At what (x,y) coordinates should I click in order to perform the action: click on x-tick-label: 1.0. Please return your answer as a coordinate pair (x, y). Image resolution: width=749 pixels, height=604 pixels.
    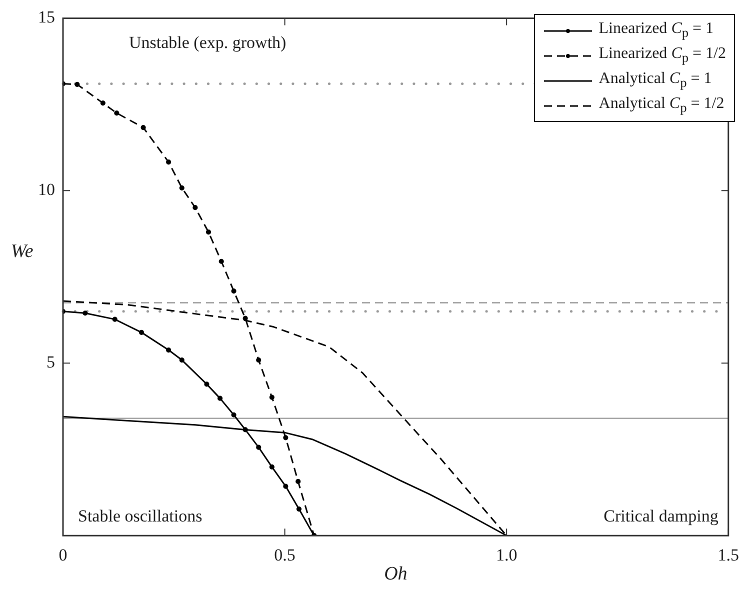
    Looking at the image, I should click on (507, 554).